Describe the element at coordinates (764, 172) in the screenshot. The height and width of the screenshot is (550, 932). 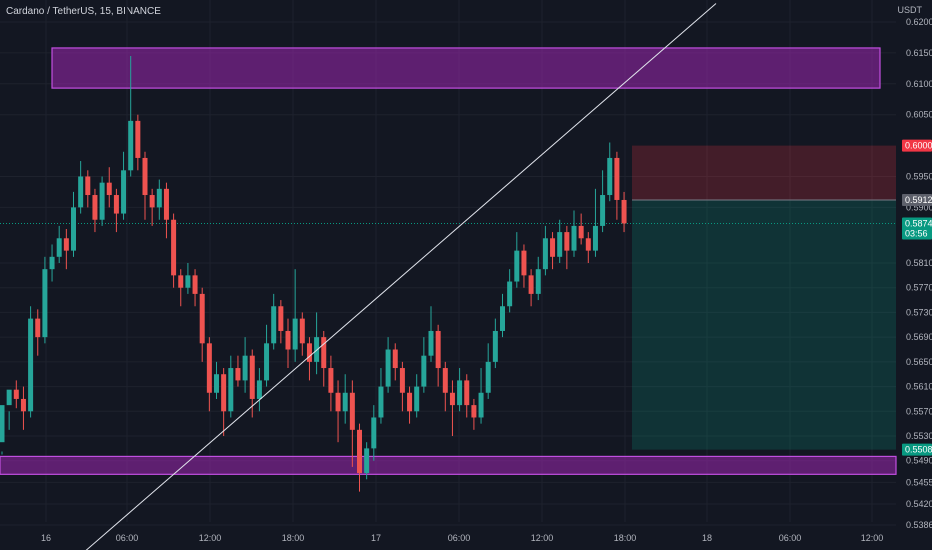
I see `stop-loss-area` at that location.